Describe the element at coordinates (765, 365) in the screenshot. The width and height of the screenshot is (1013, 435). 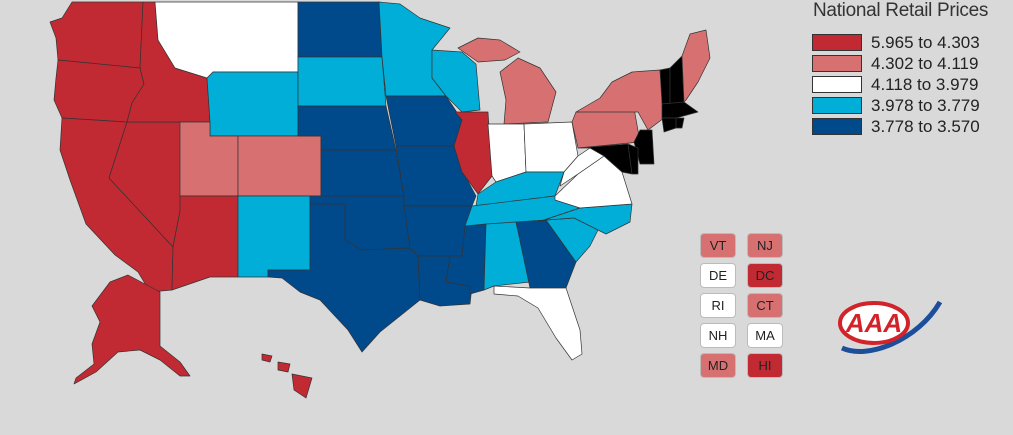
I see `small-state-hi: HI` at that location.